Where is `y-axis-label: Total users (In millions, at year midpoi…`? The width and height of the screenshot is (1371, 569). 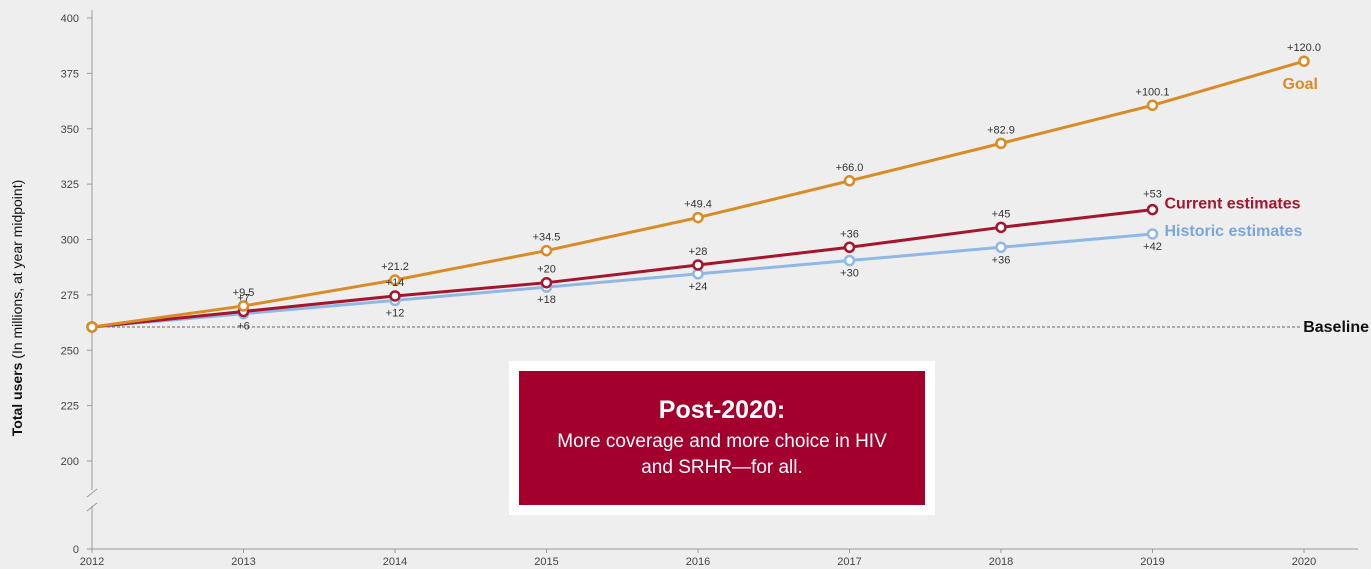
y-axis-label: Total users (In millions, at year midpoi… is located at coordinates (17, 308).